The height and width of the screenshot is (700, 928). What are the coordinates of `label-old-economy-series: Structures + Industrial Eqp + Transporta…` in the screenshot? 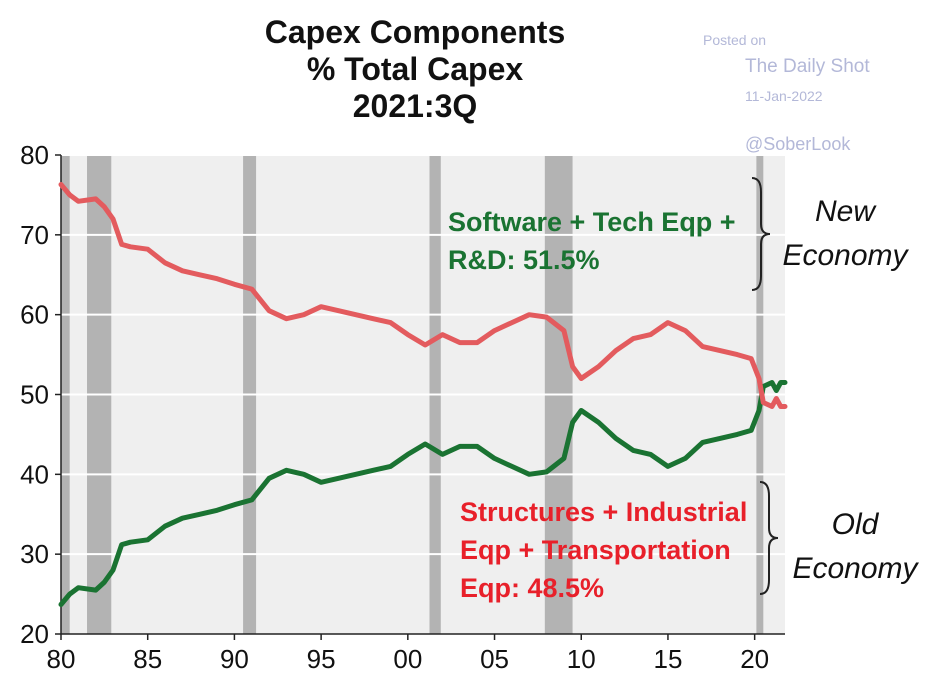 It's located at (603, 550).